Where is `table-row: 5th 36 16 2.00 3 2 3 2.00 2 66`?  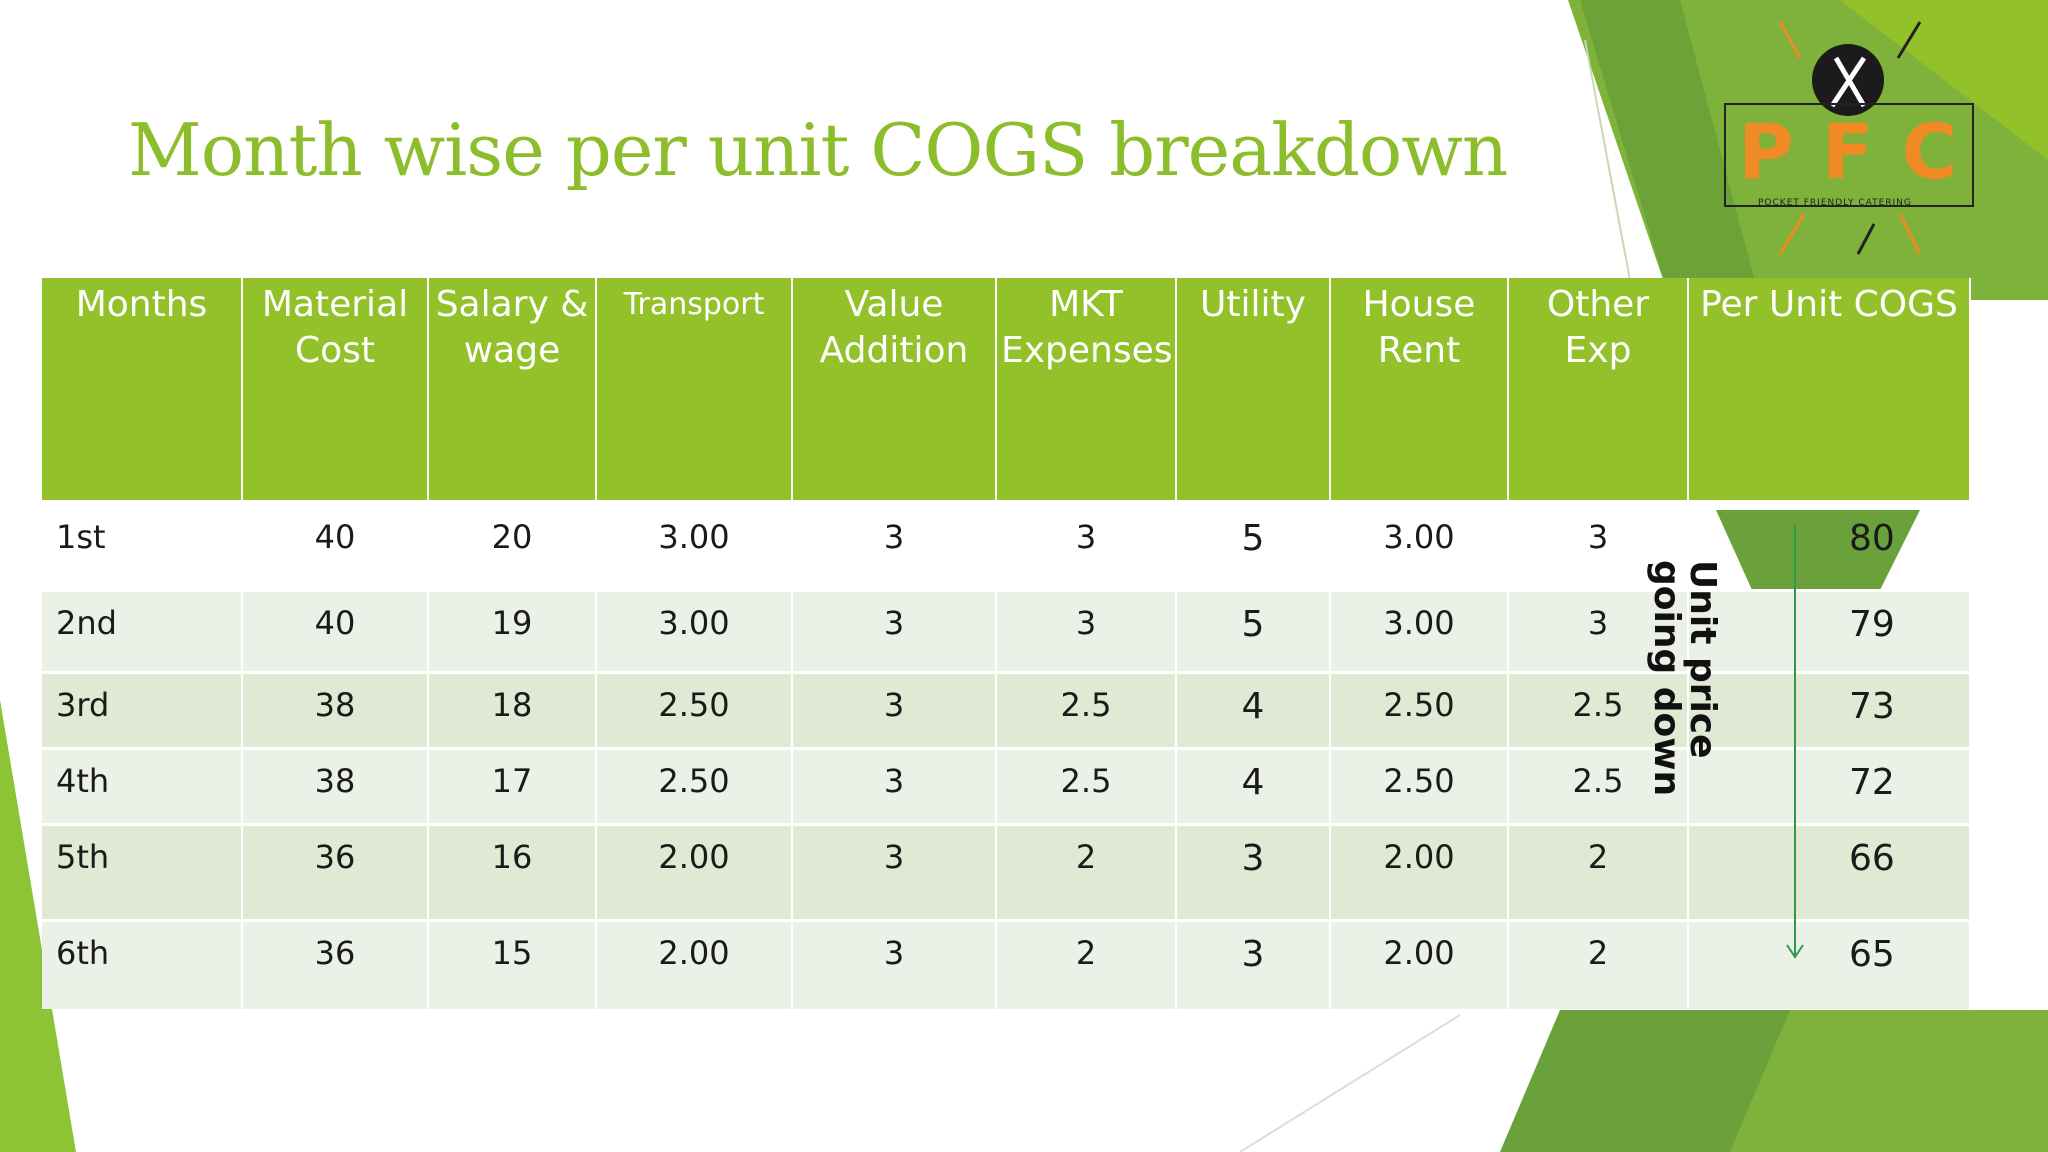 table-row: 5th 36 16 2.00 3 2 3 2.00 2 66 is located at coordinates (1006, 872).